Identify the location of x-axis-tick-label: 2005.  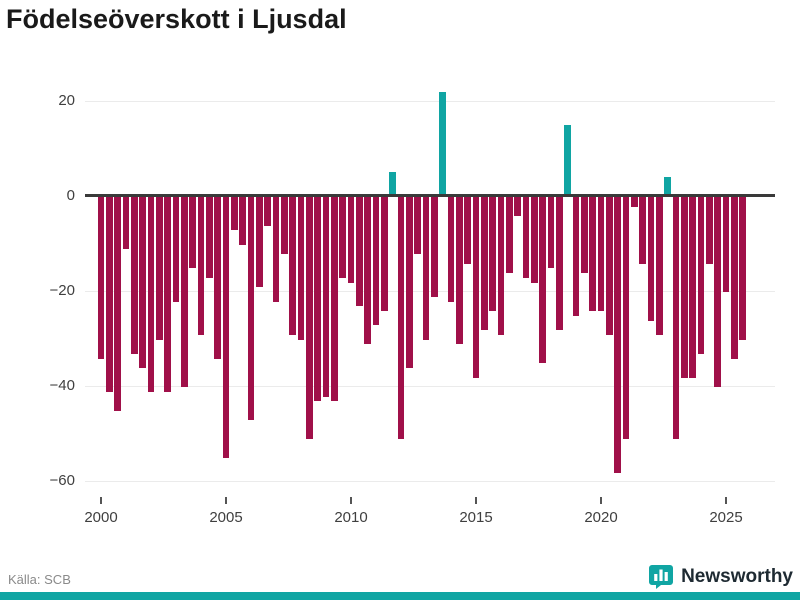
(226, 517).